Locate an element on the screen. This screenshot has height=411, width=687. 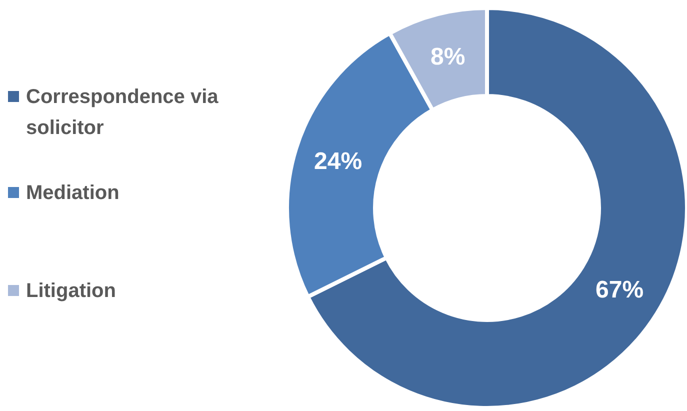
data-label: 67% is located at coordinates (620, 290).